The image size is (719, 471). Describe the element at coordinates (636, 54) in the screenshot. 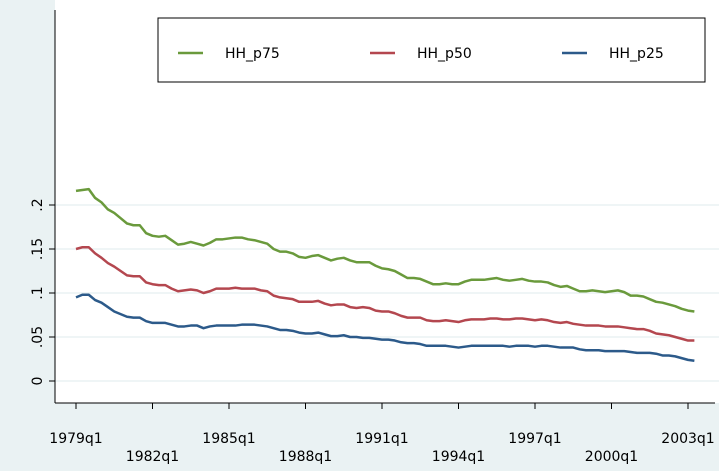

I see `legend-label: HH_p25` at that location.